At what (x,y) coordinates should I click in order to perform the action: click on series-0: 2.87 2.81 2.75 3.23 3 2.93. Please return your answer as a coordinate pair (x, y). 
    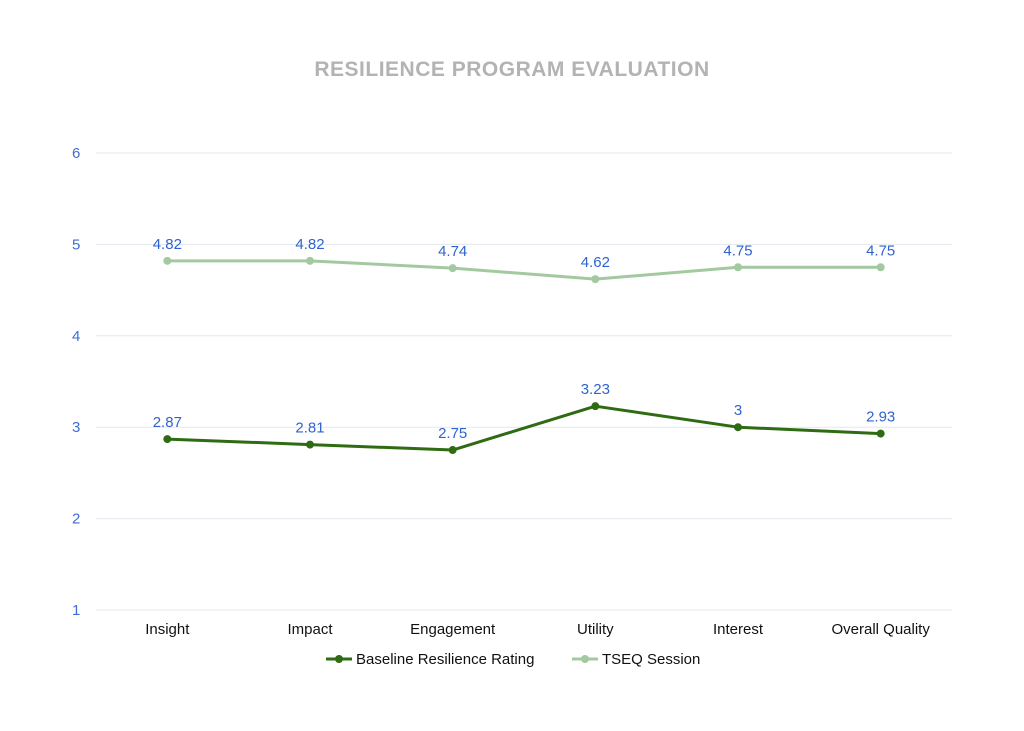
    Looking at the image, I should click on (524, 418).